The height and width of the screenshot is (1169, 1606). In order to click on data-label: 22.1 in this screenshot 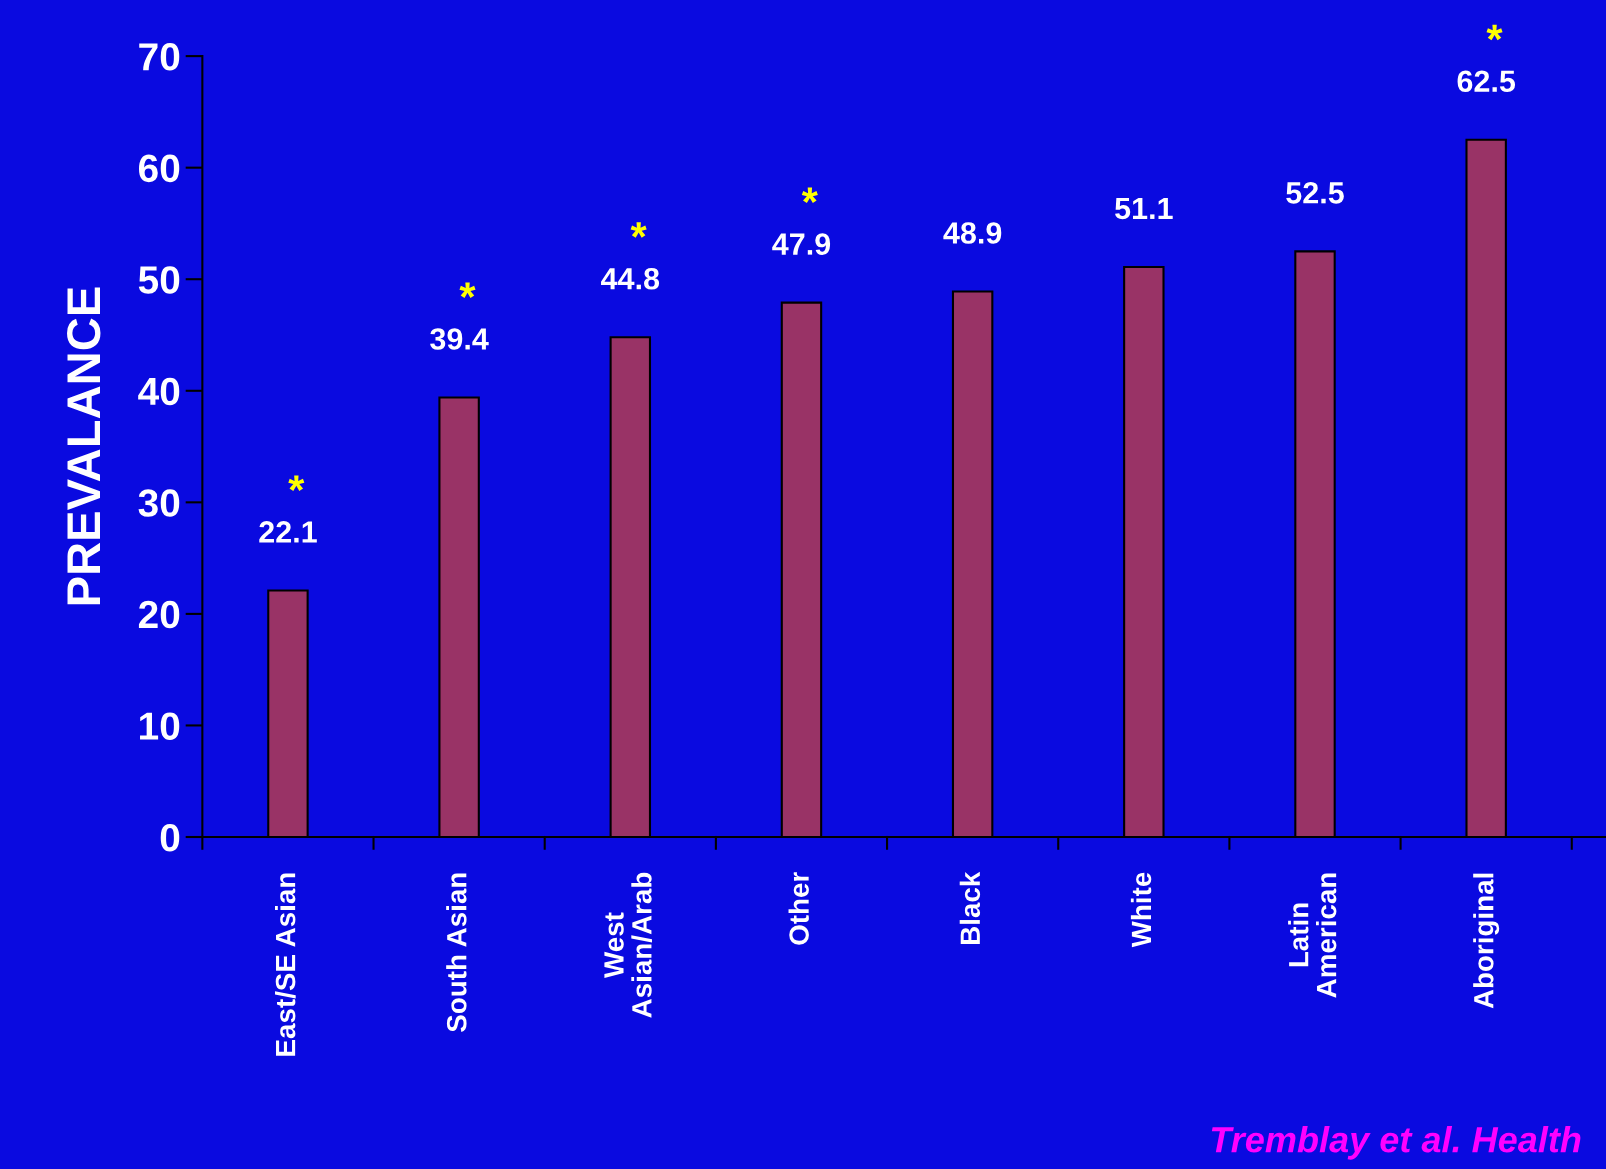, I will do `click(288, 532)`.